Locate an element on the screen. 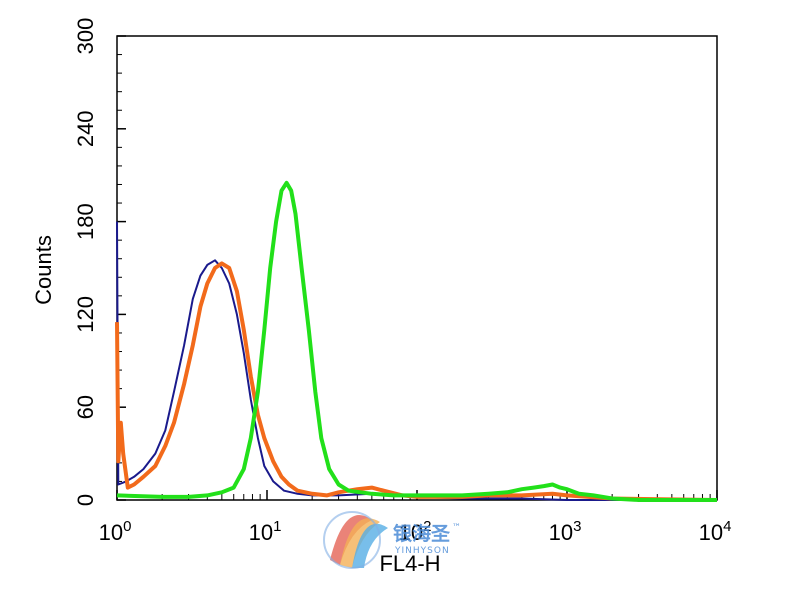 The height and width of the screenshot is (600, 796). watermark-text: 银海圣 is located at coordinates (422, 533).